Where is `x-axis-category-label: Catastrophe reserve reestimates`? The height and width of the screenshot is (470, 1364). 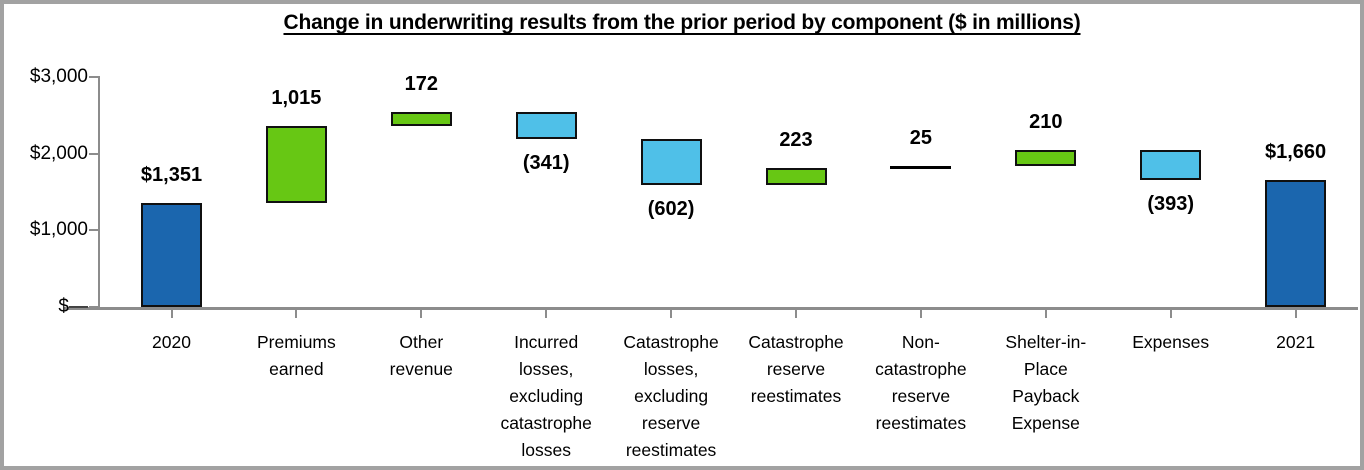
x-axis-category-label: Catastrophe reserve reestimates is located at coordinates (796, 369).